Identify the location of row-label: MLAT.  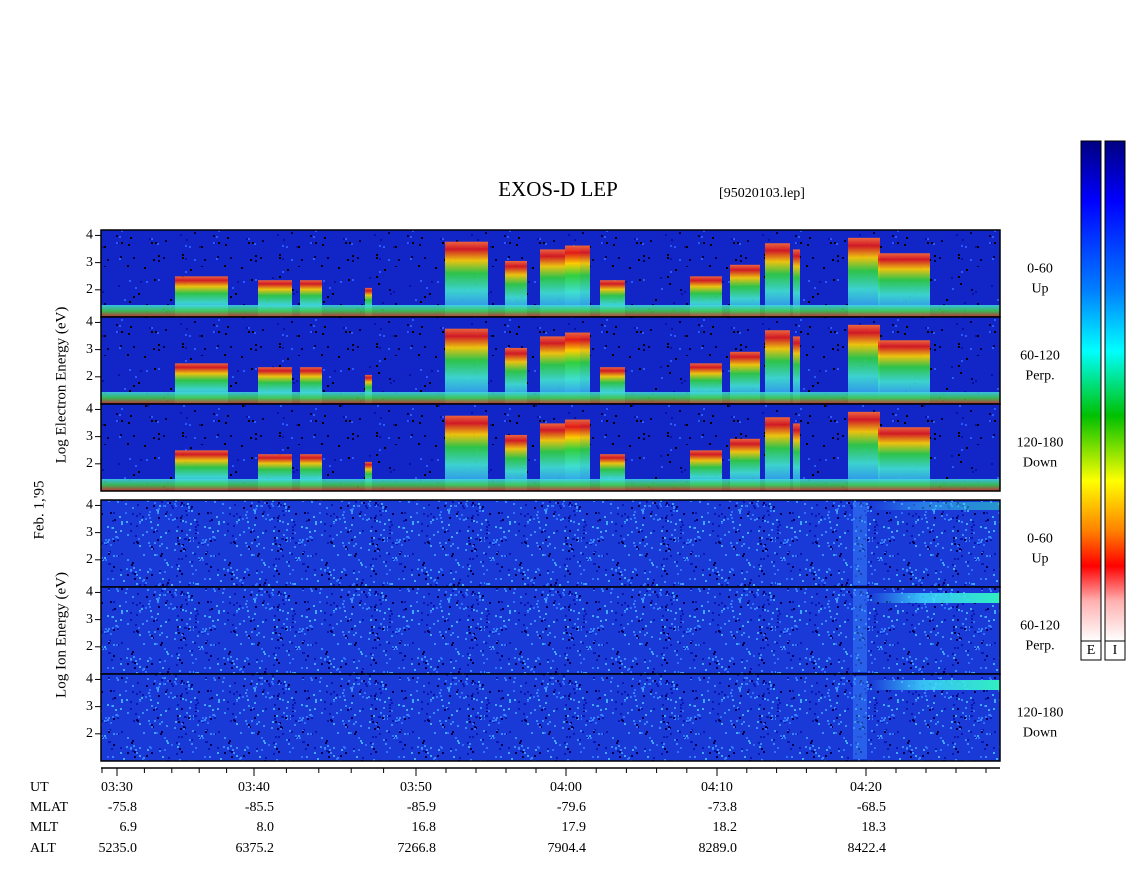
(49, 807).